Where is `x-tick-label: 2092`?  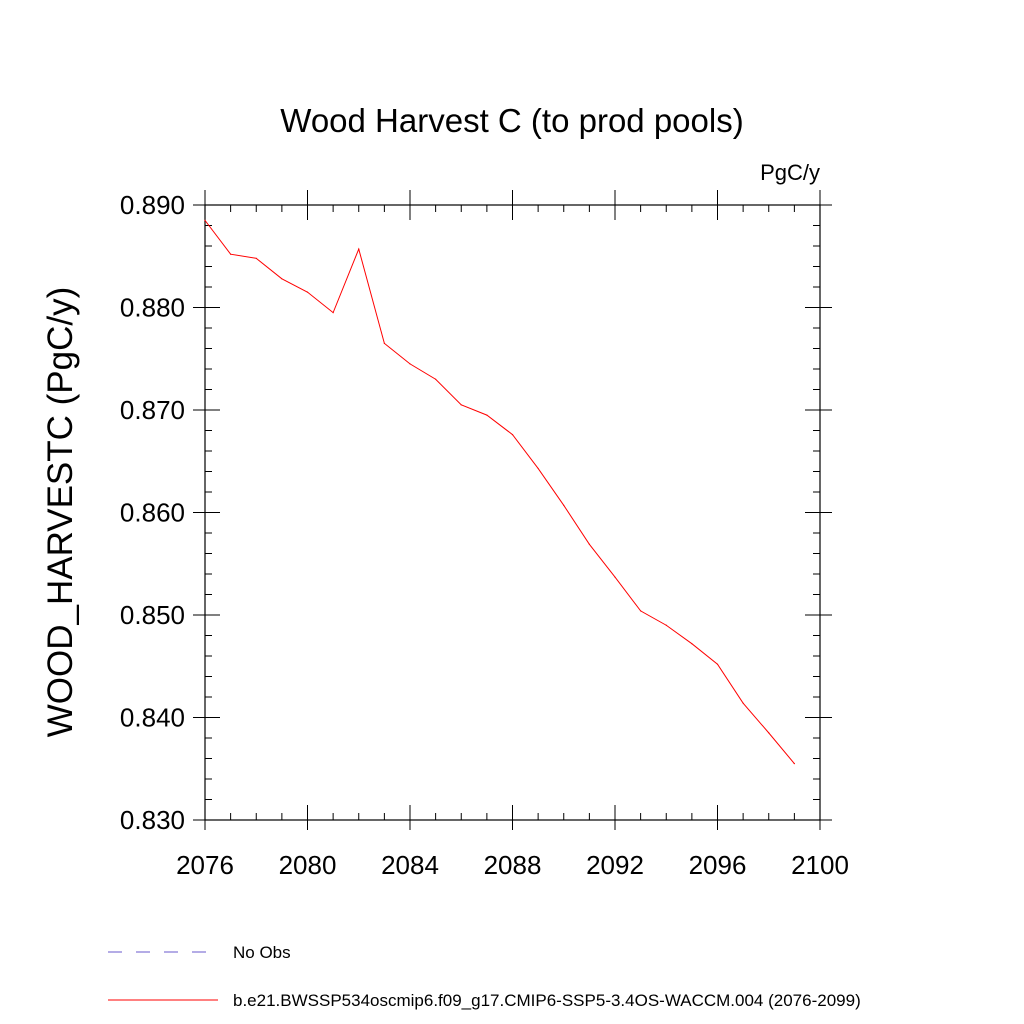
x-tick-label: 2092 is located at coordinates (615, 865).